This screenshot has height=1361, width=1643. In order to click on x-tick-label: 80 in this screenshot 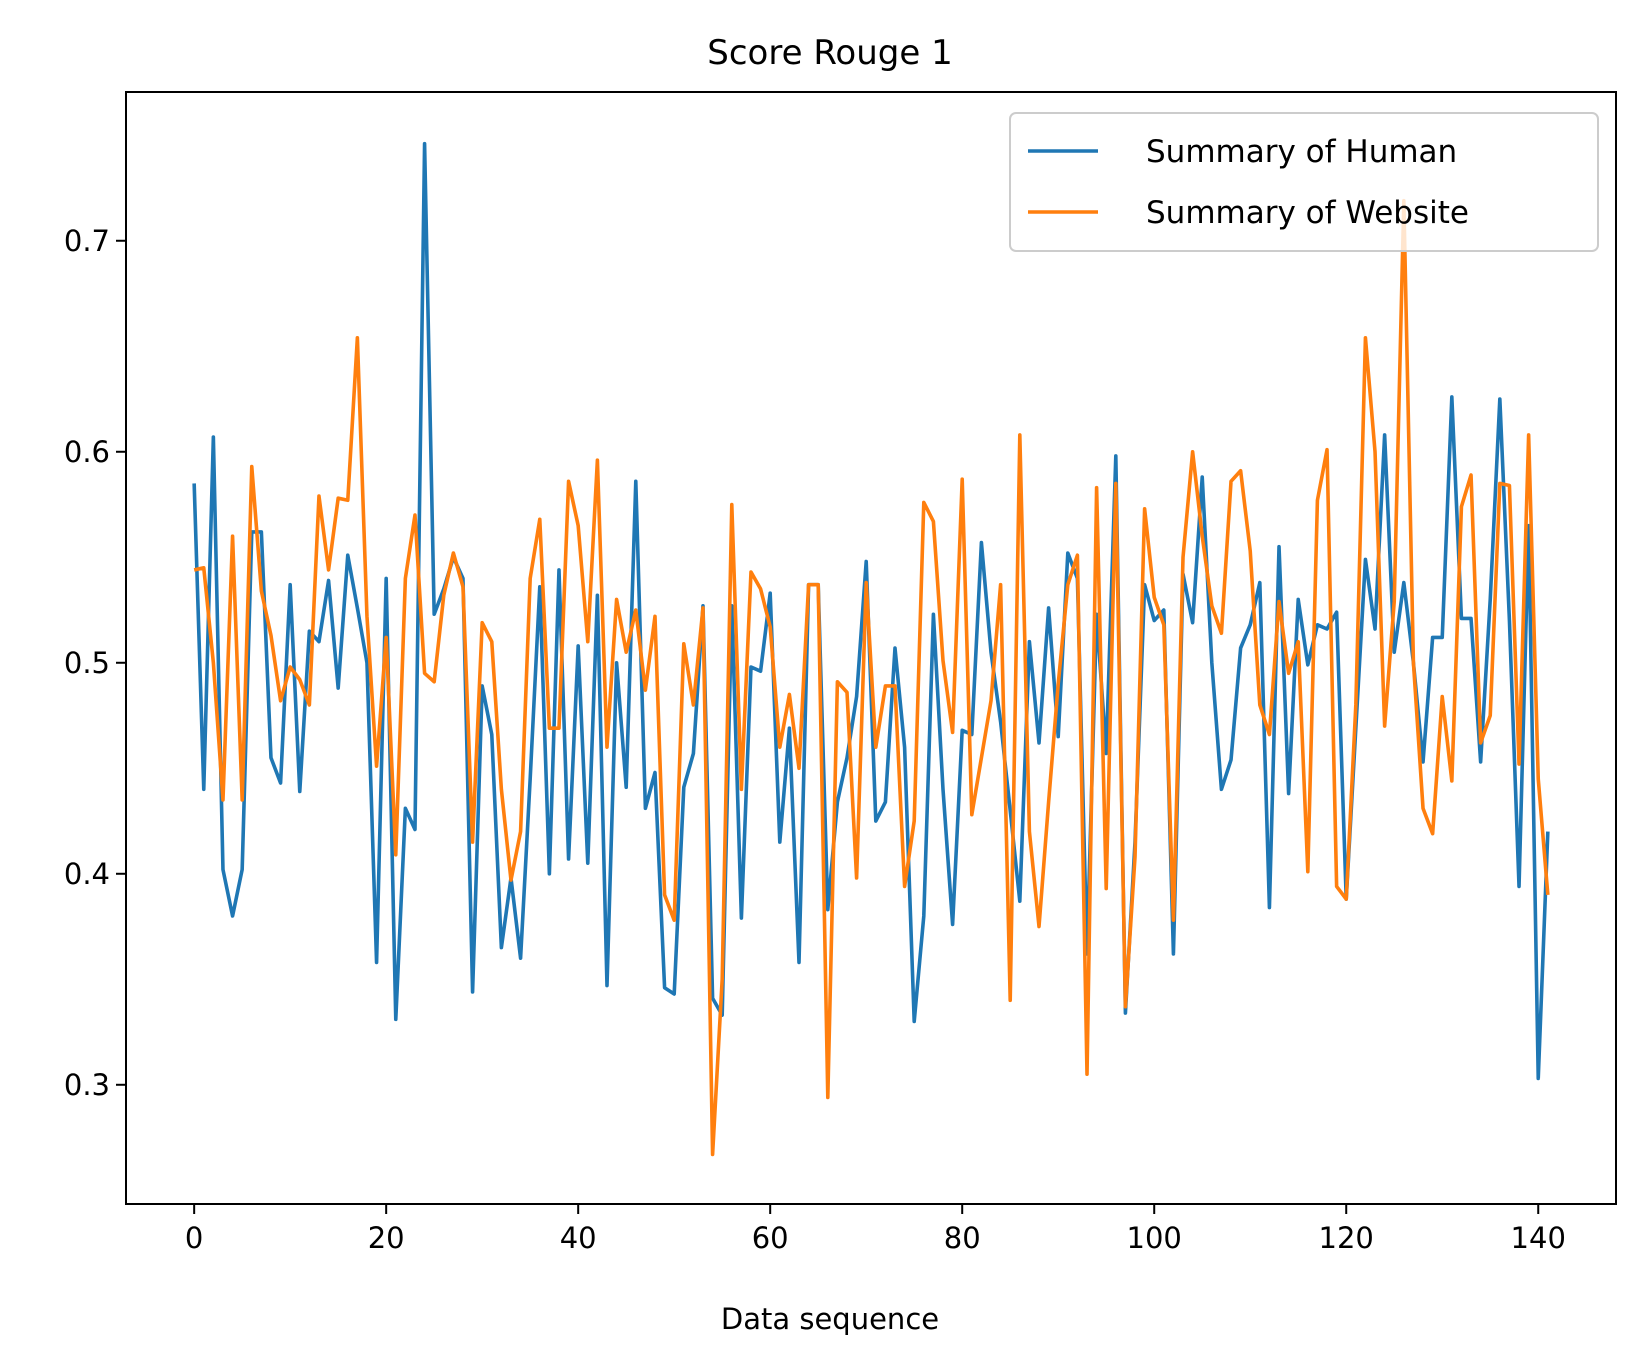, I will do `click(962, 1238)`.